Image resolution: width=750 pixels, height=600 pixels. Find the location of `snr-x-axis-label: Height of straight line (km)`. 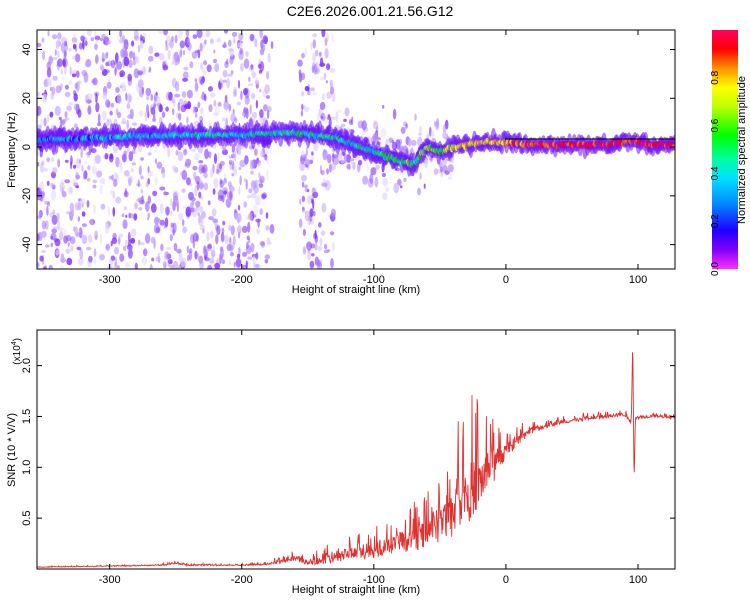

snr-x-axis-label: Height of straight line (km) is located at coordinates (356, 590).